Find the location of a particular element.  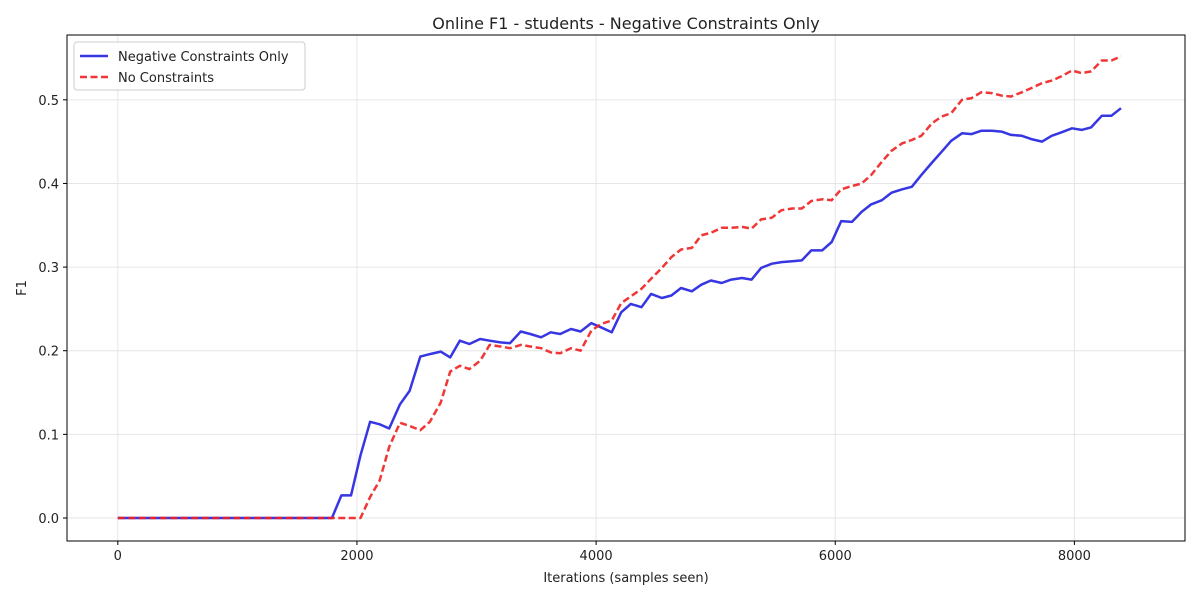

y-tick-label: 0.3 is located at coordinates (48, 268).